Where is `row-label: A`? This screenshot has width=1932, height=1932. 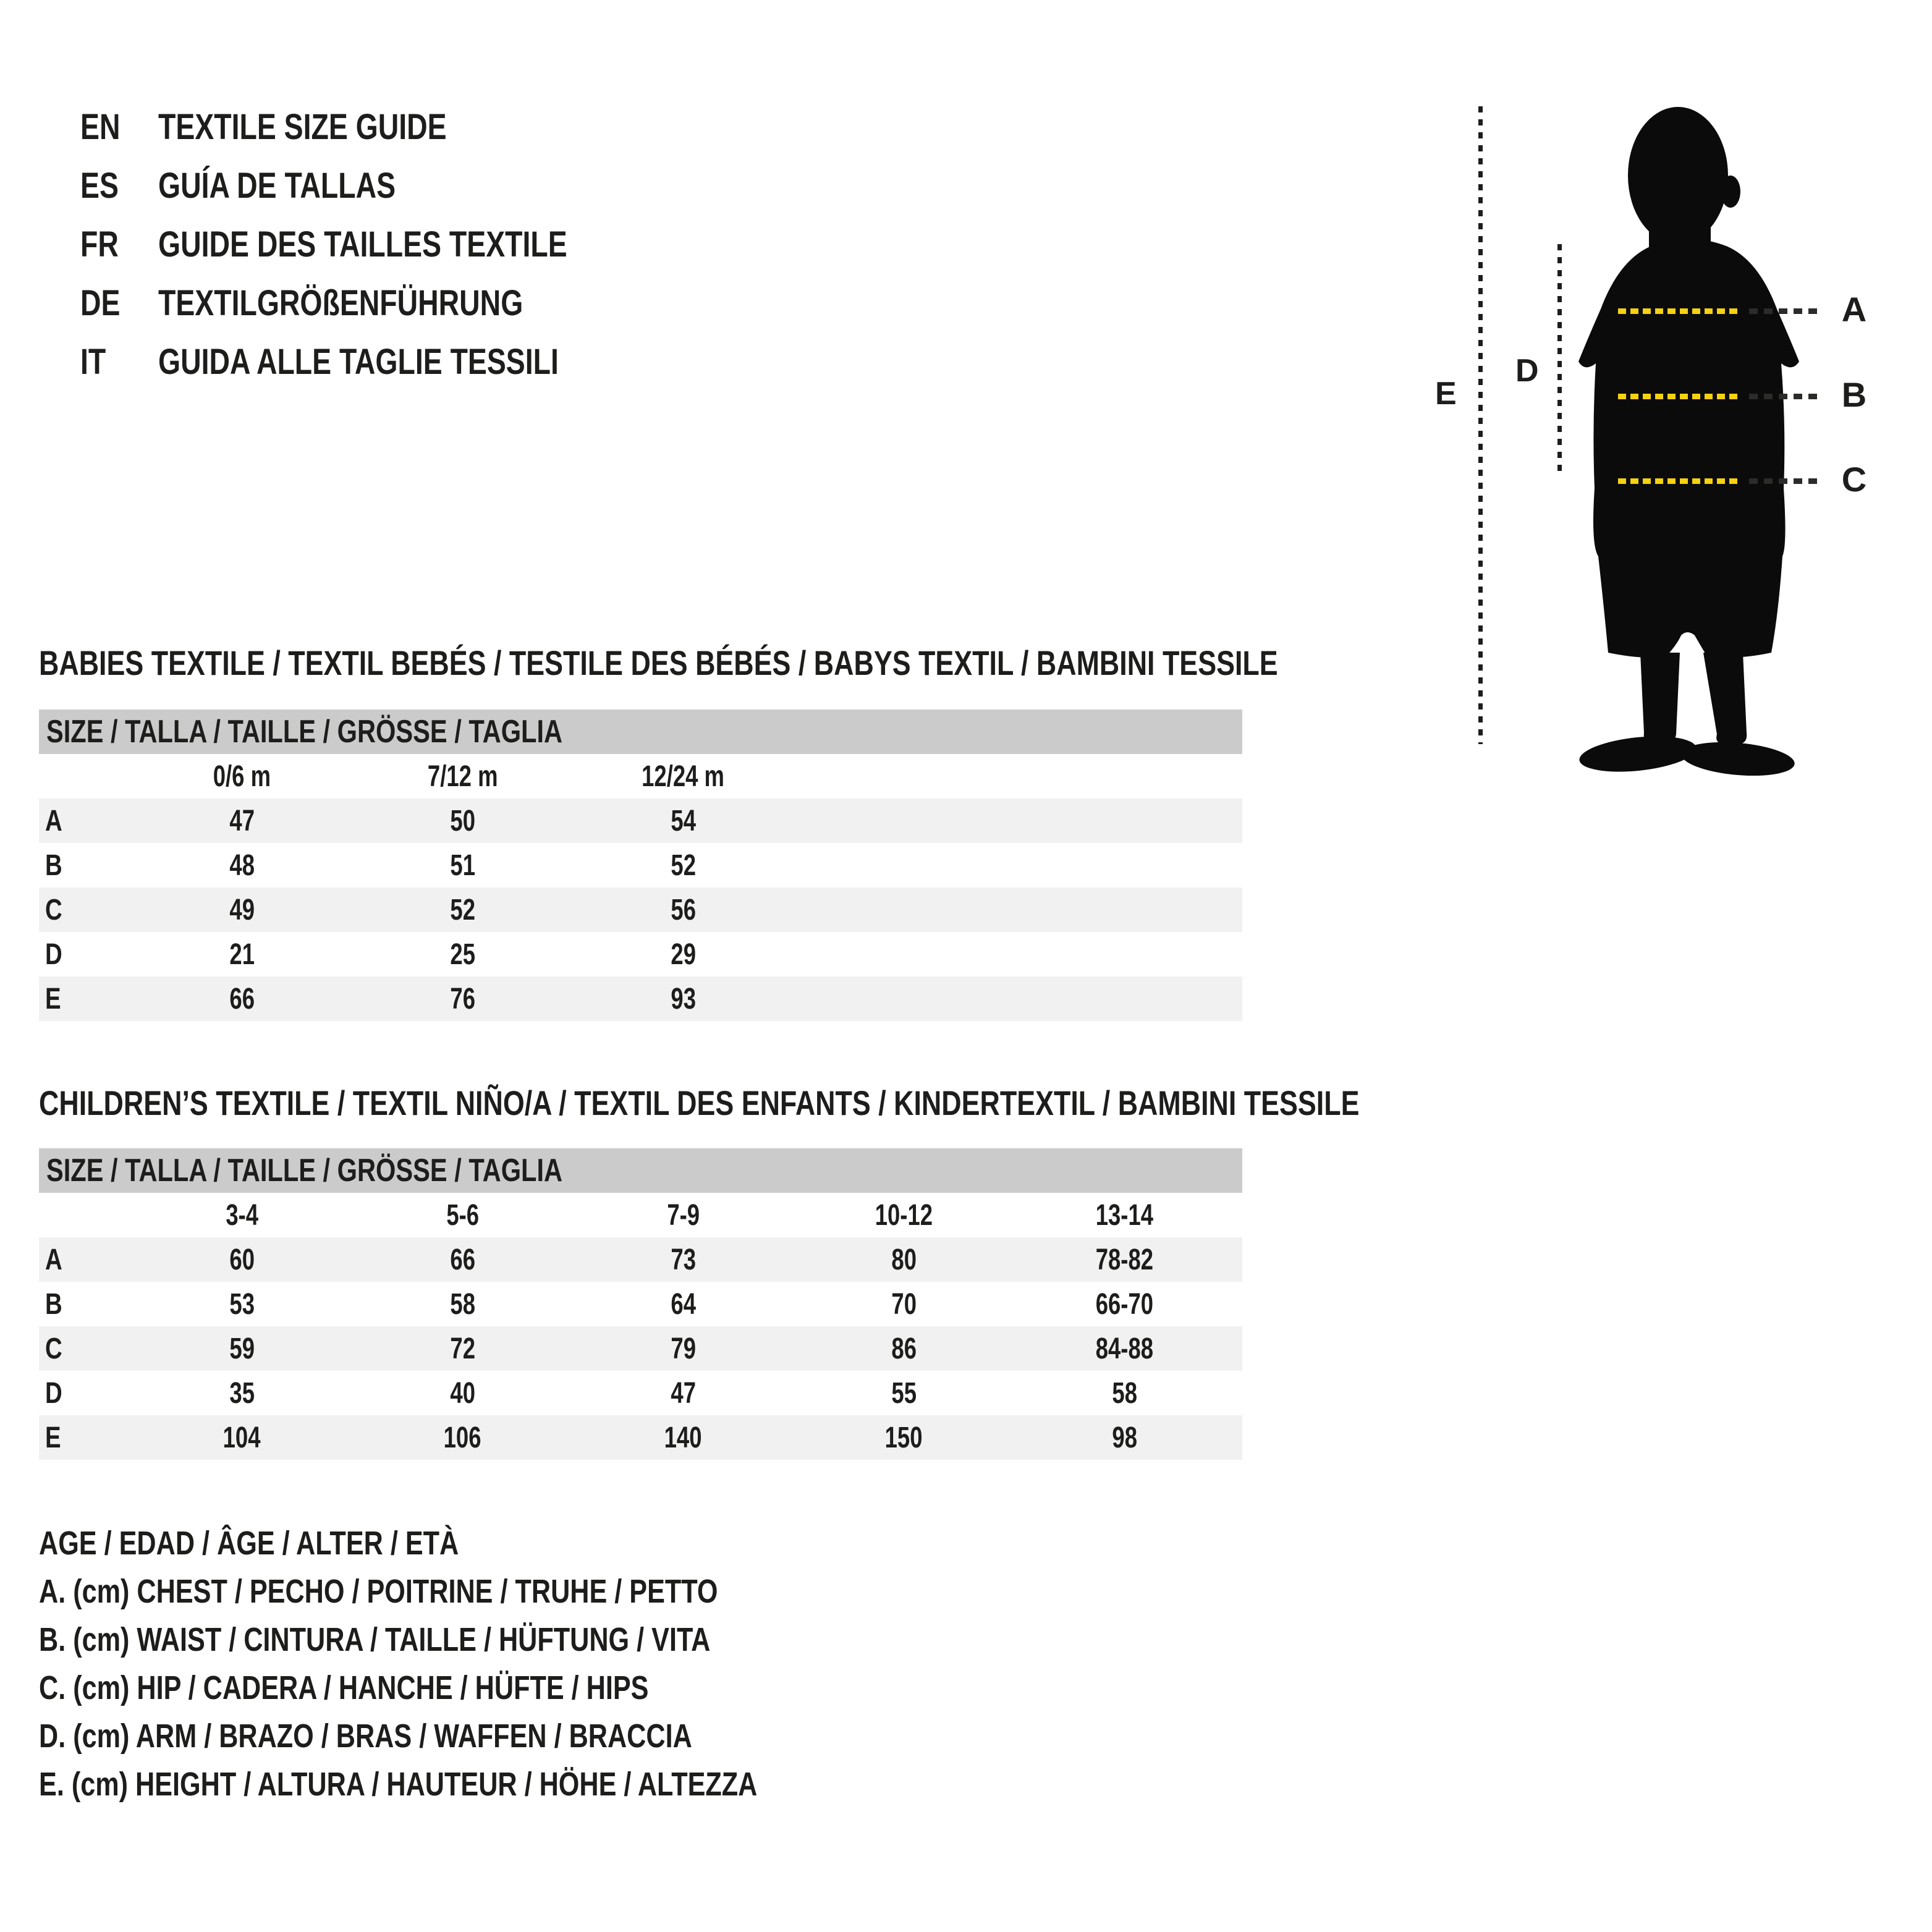 row-label: A is located at coordinates (53, 1259).